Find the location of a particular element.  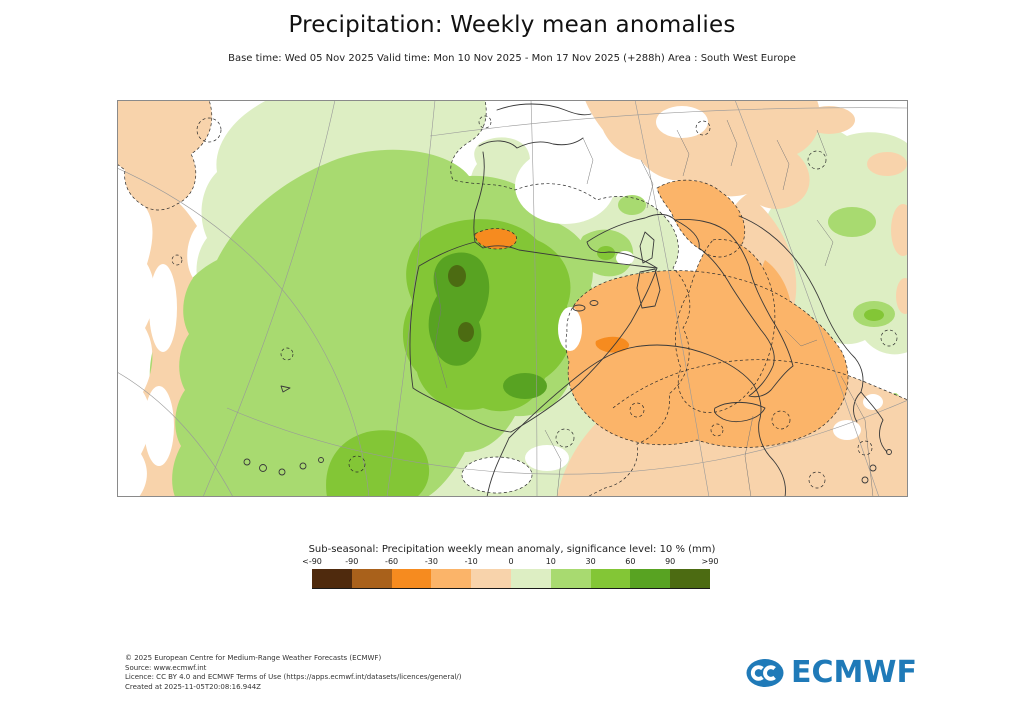

page-title: Precipitation: Weekly mean anomalies is located at coordinates (512, 25).